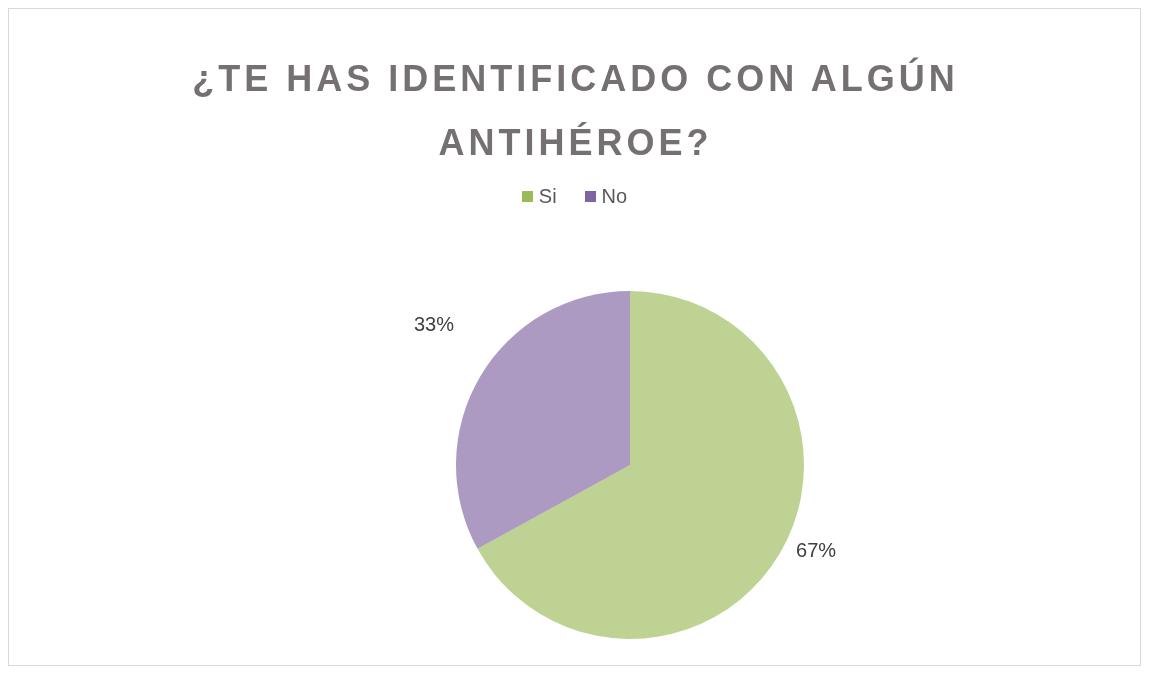  What do you see at coordinates (614, 196) in the screenshot?
I see `legend-label: No` at bounding box center [614, 196].